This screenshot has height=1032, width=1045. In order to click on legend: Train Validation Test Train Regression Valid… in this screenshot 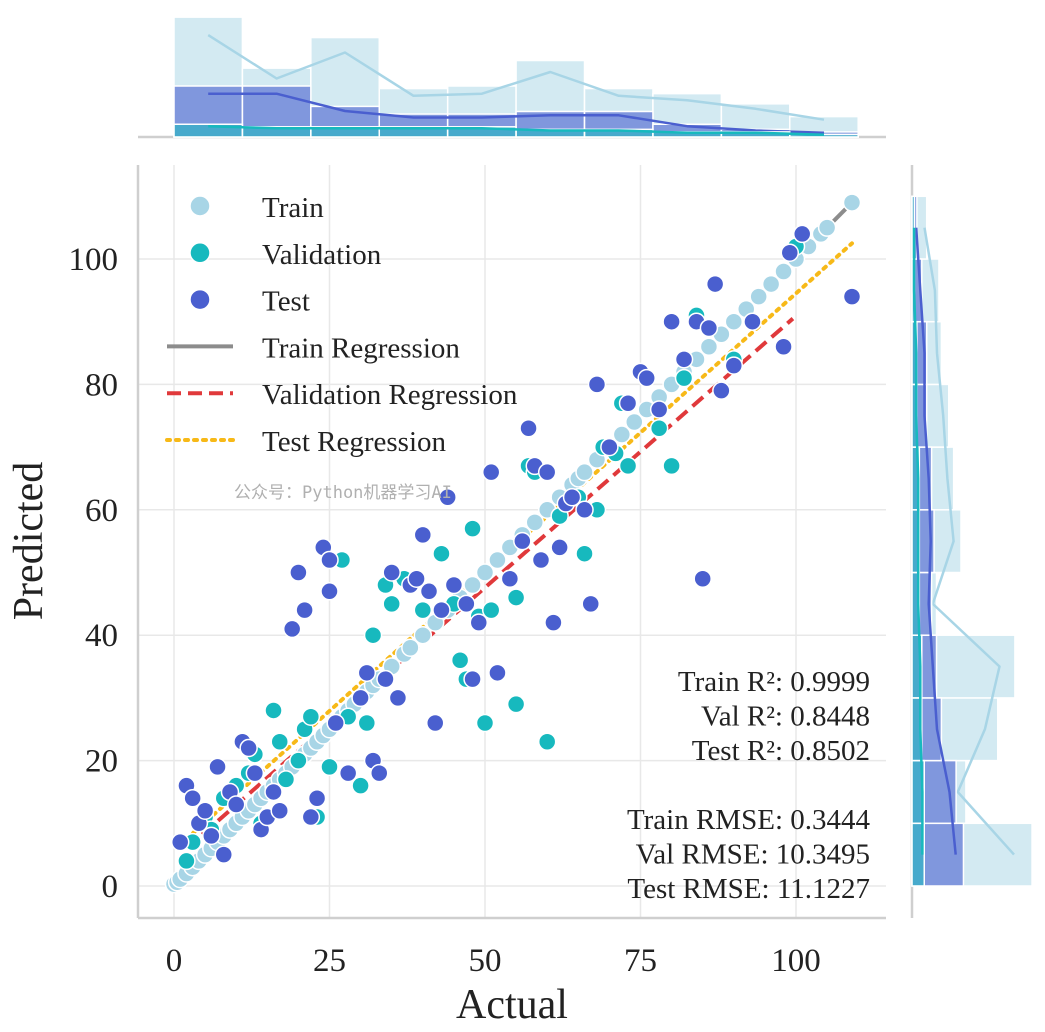, I will do `click(341, 325)`.